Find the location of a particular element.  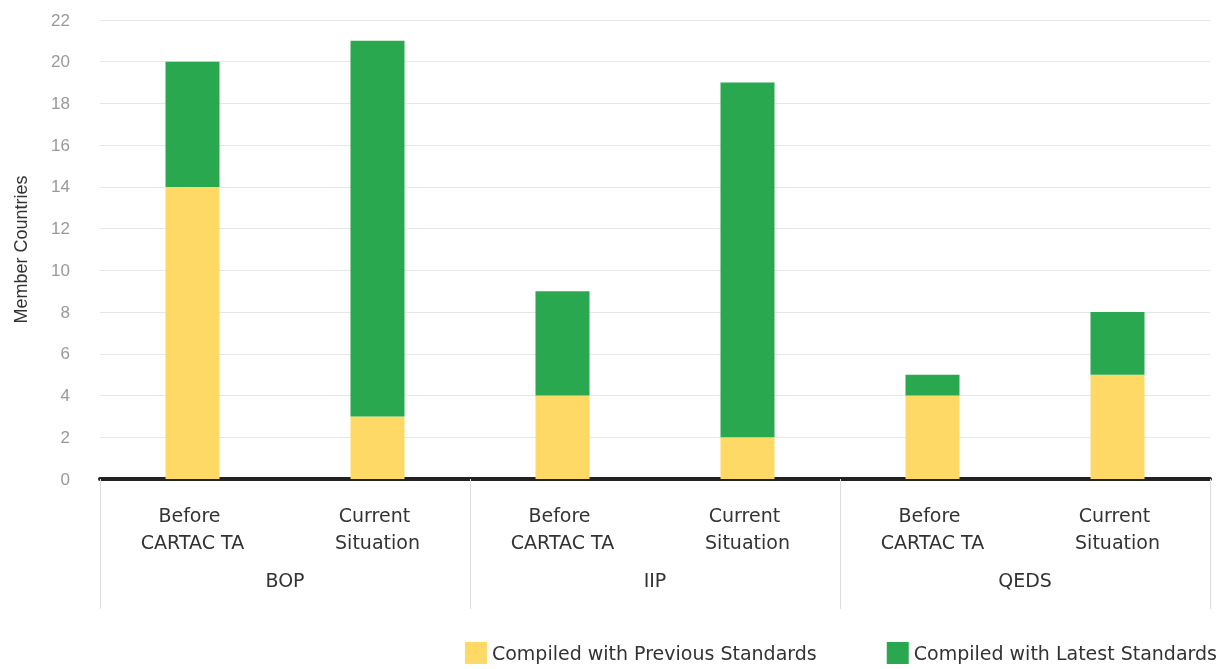

y-tick-label: 14 is located at coordinates (60, 187).